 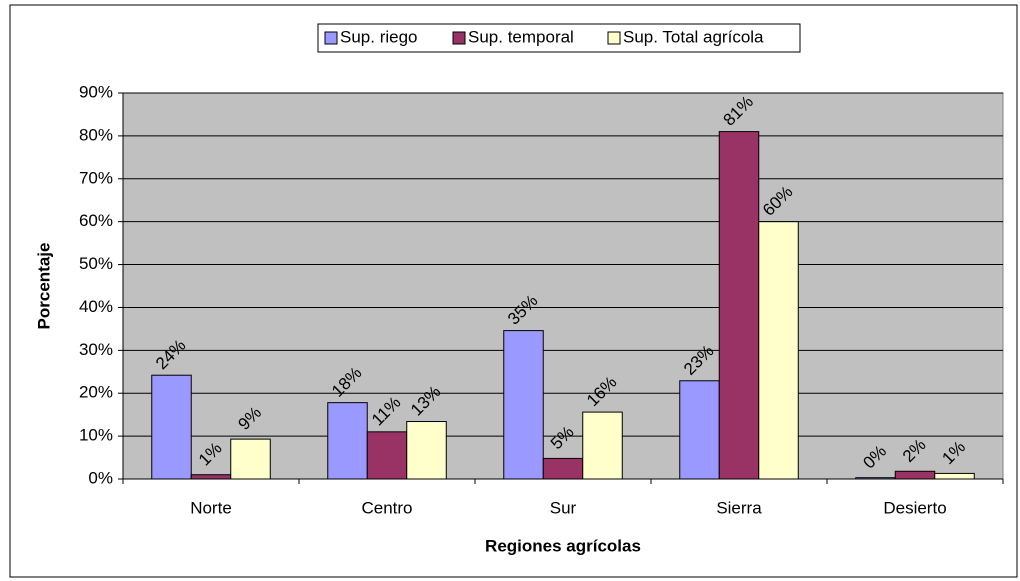 What do you see at coordinates (100, 477) in the screenshot?
I see `y-tick-label: 0%` at bounding box center [100, 477].